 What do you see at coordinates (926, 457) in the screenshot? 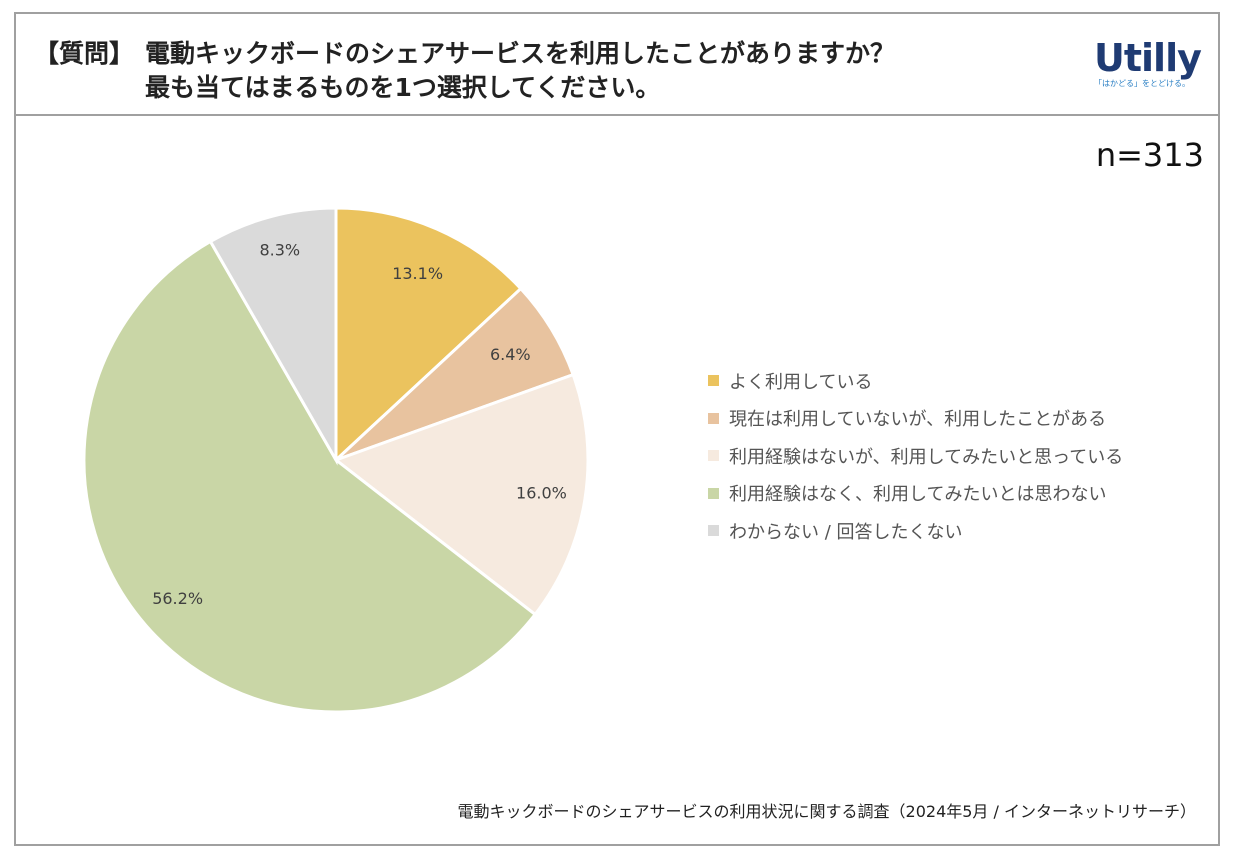
I see `legend-label: 利用経験はないが、利用してみたいと思っている` at bounding box center [926, 457].